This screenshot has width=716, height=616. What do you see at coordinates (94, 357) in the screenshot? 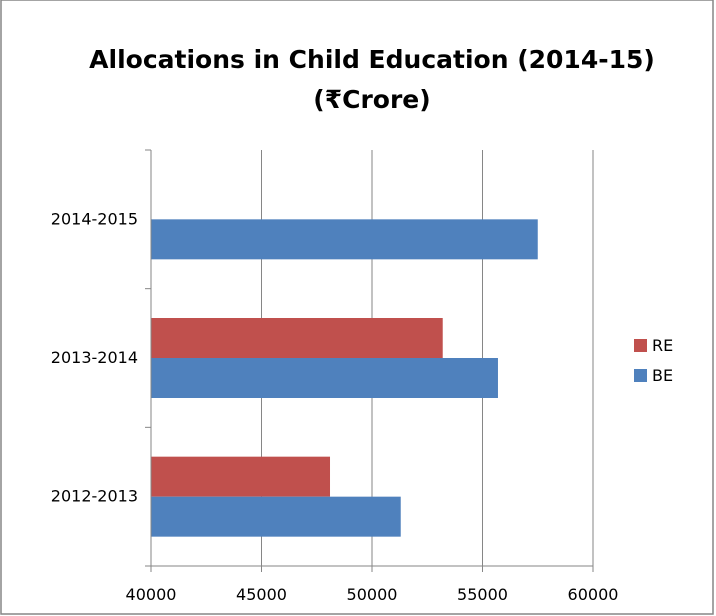
I see `y-tick-label-2013-2014: 2013-2014` at bounding box center [94, 357].